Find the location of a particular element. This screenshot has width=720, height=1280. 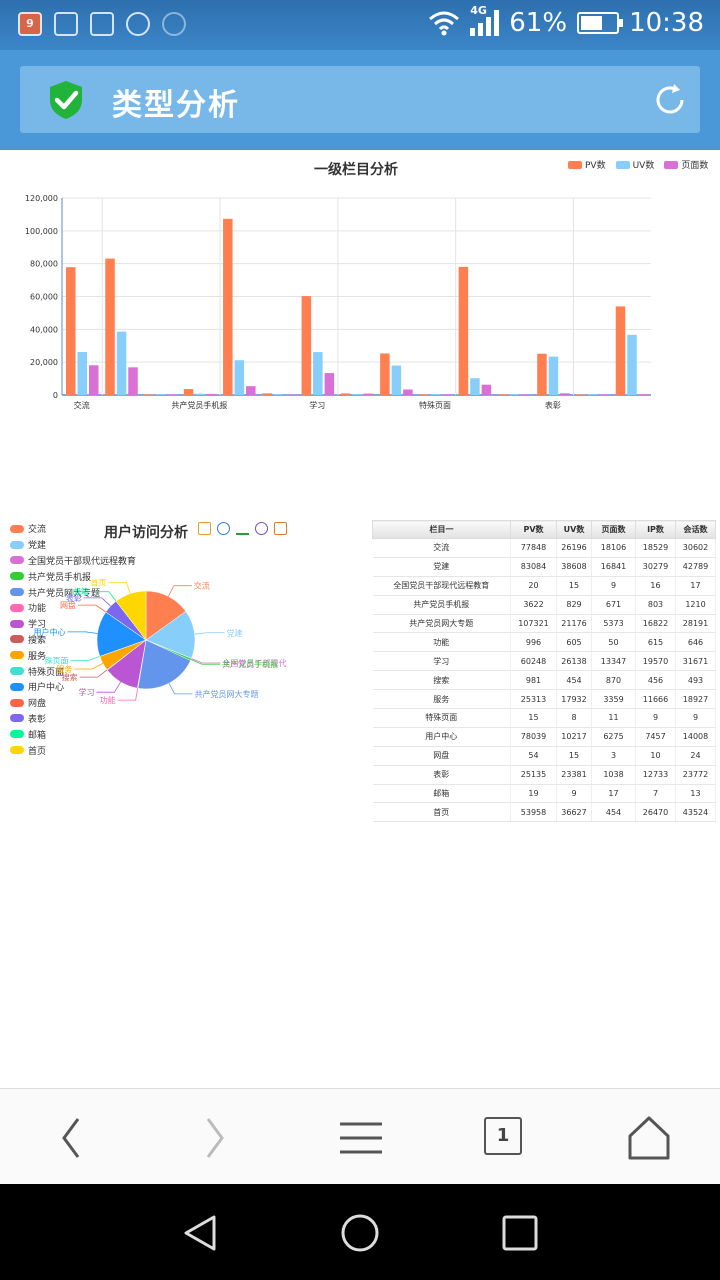

funnel-icon is located at coordinates (242, 528).